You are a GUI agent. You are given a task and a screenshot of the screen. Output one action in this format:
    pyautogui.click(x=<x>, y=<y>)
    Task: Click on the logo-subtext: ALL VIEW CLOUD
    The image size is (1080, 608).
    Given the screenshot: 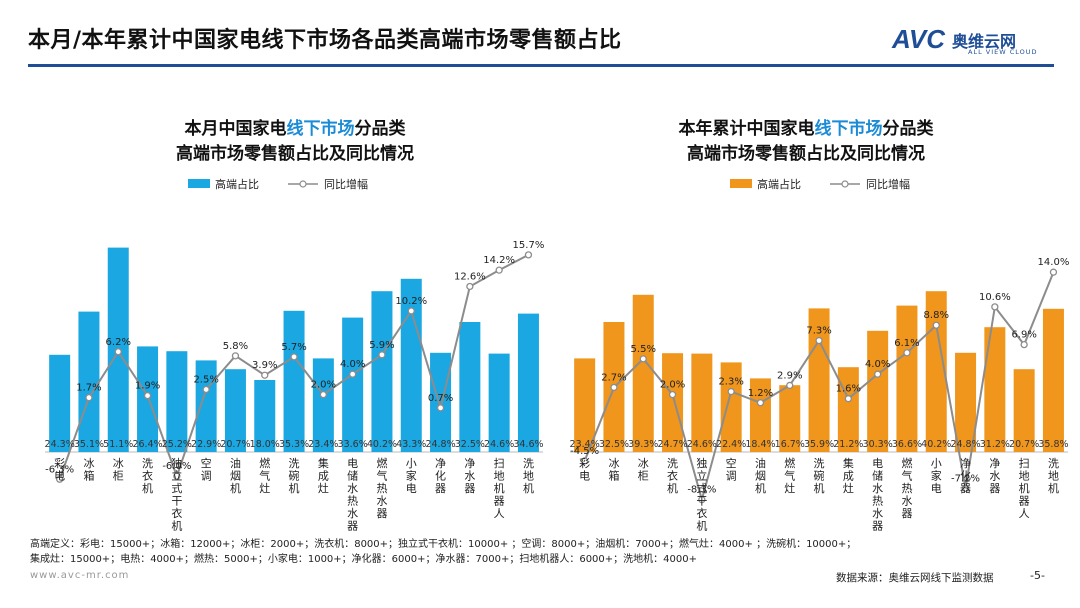 What is the action you would take?
    pyautogui.click(x=1003, y=52)
    